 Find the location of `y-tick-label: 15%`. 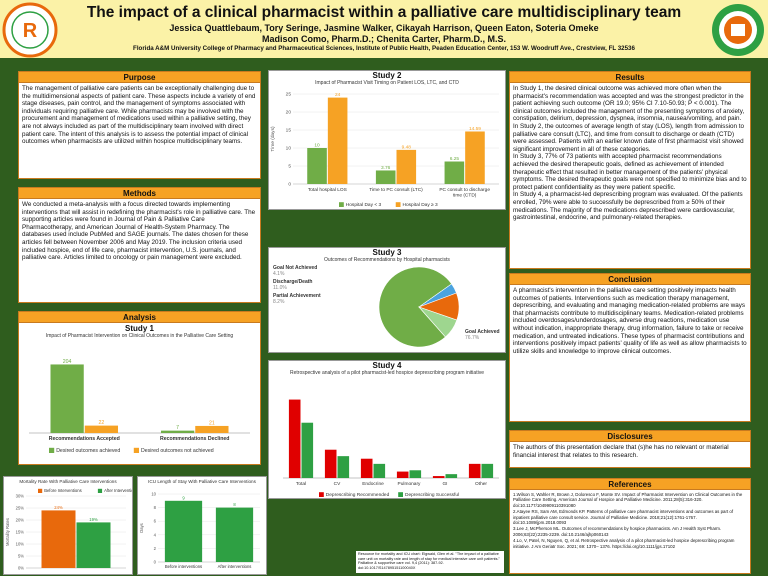

y-tick-label: 15% is located at coordinates (20, 532).